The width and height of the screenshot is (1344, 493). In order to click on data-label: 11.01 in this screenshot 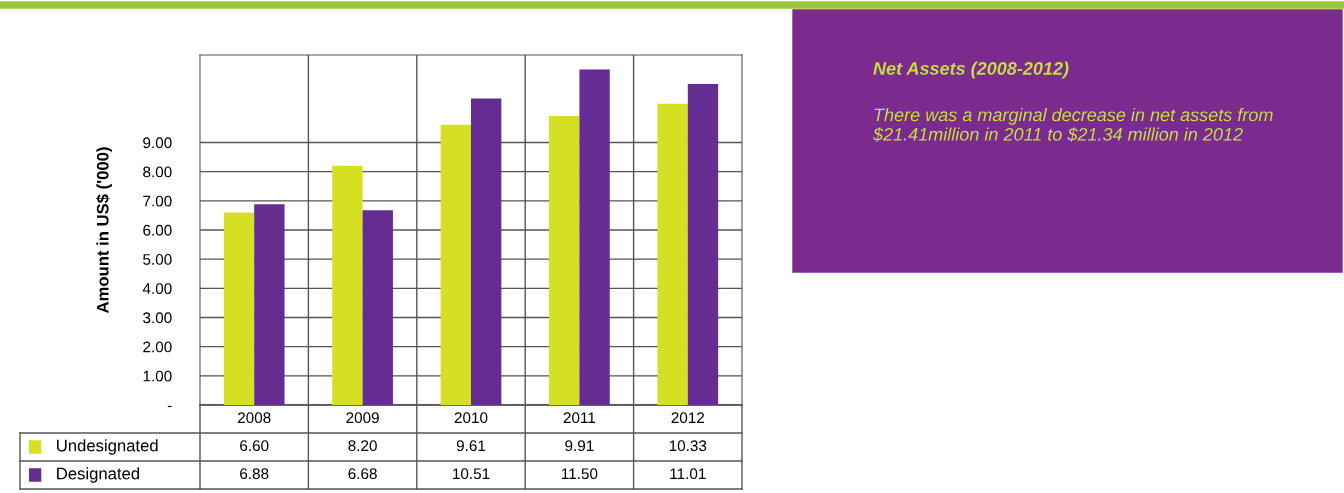, I will do `click(688, 474)`.